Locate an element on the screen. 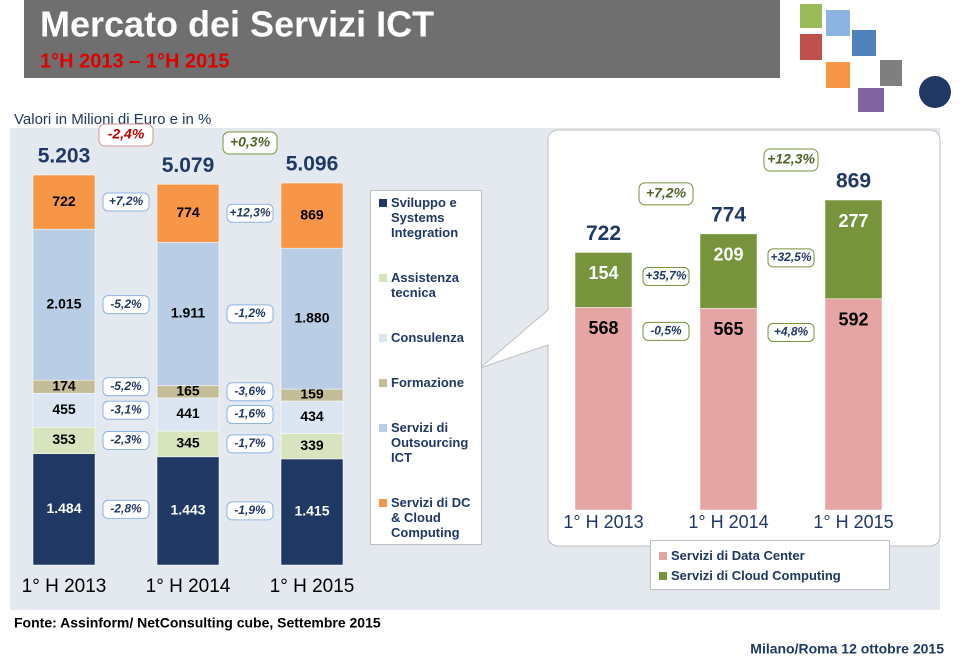 The width and height of the screenshot is (960, 658). total-change-label: +7,2% is located at coordinates (666, 193).